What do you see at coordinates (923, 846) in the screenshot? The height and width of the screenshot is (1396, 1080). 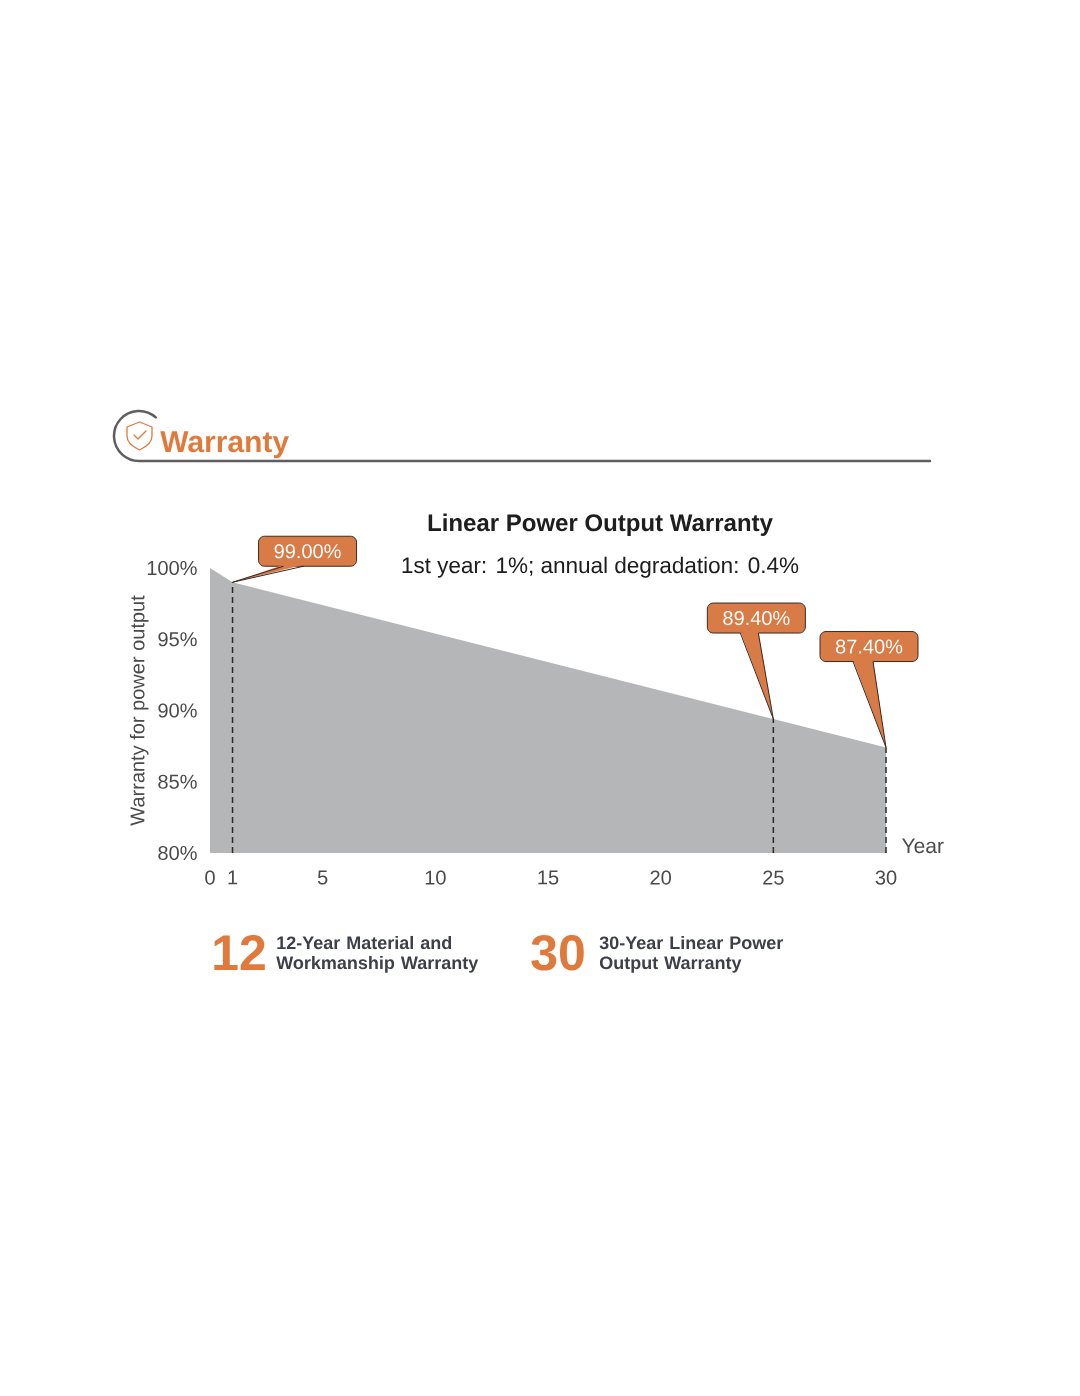 I see `x-axis-title: Year` at bounding box center [923, 846].